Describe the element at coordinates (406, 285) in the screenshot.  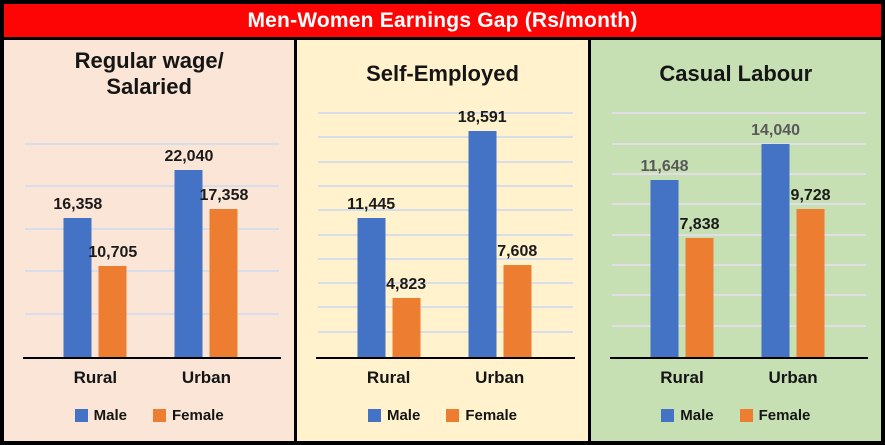
I see `data-label-female-rural: 4,823` at that location.